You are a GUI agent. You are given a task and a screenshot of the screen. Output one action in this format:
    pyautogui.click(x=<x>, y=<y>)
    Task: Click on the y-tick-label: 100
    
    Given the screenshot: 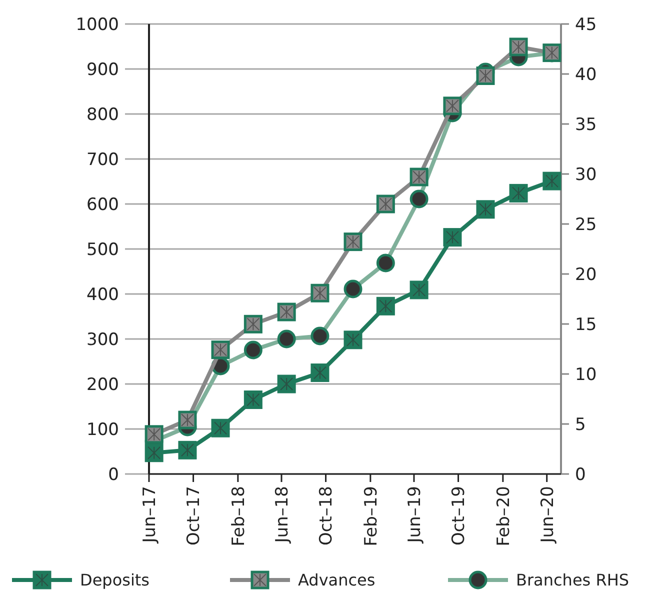 What is the action you would take?
    pyautogui.click(x=102, y=430)
    